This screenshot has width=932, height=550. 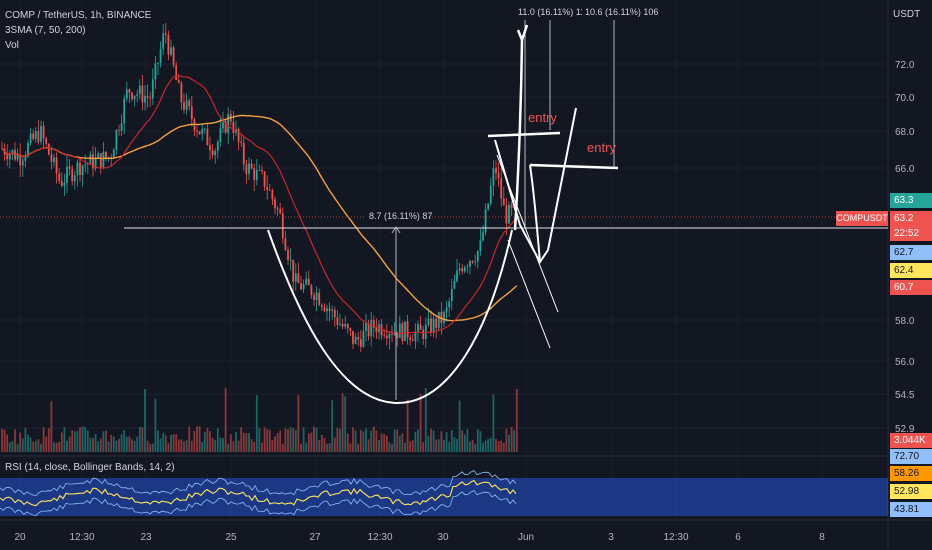 What do you see at coordinates (911, 252) in the screenshot?
I see `price-badge: 62.7` at bounding box center [911, 252].